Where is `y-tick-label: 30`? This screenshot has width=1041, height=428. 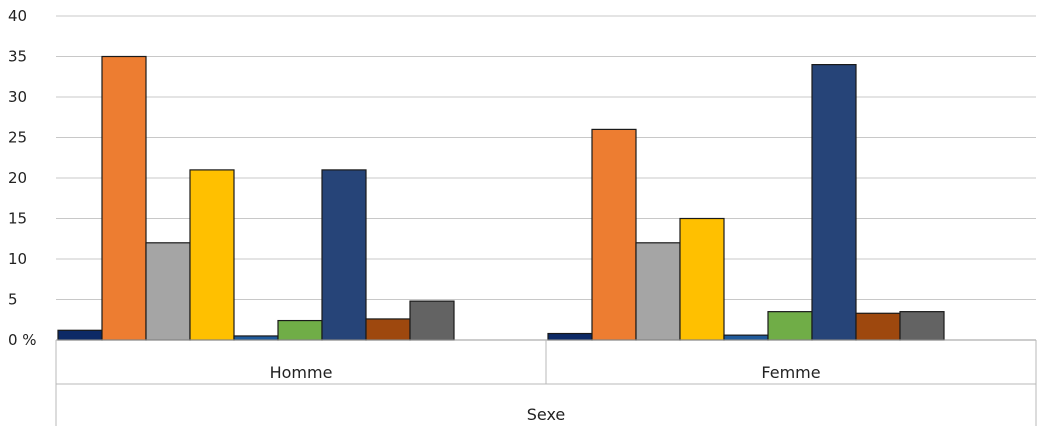 y-tick-label: 30 is located at coordinates (17, 97).